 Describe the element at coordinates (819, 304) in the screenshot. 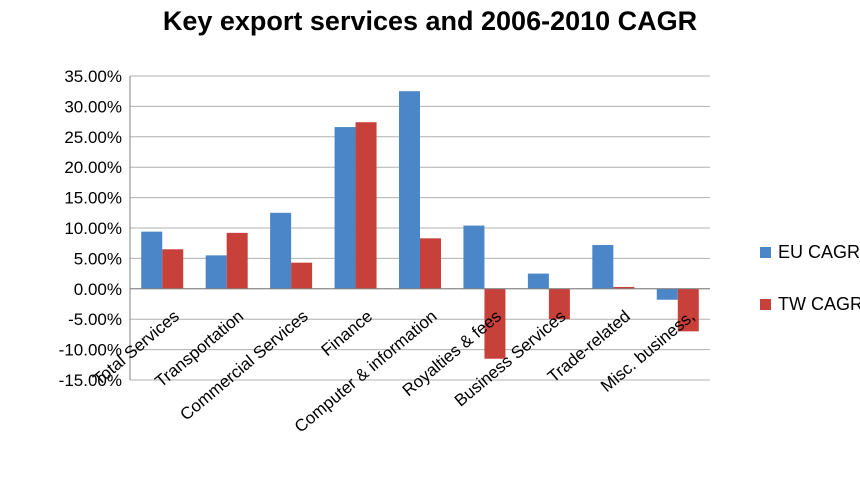

I see `legend-label: TW CAGR` at that location.